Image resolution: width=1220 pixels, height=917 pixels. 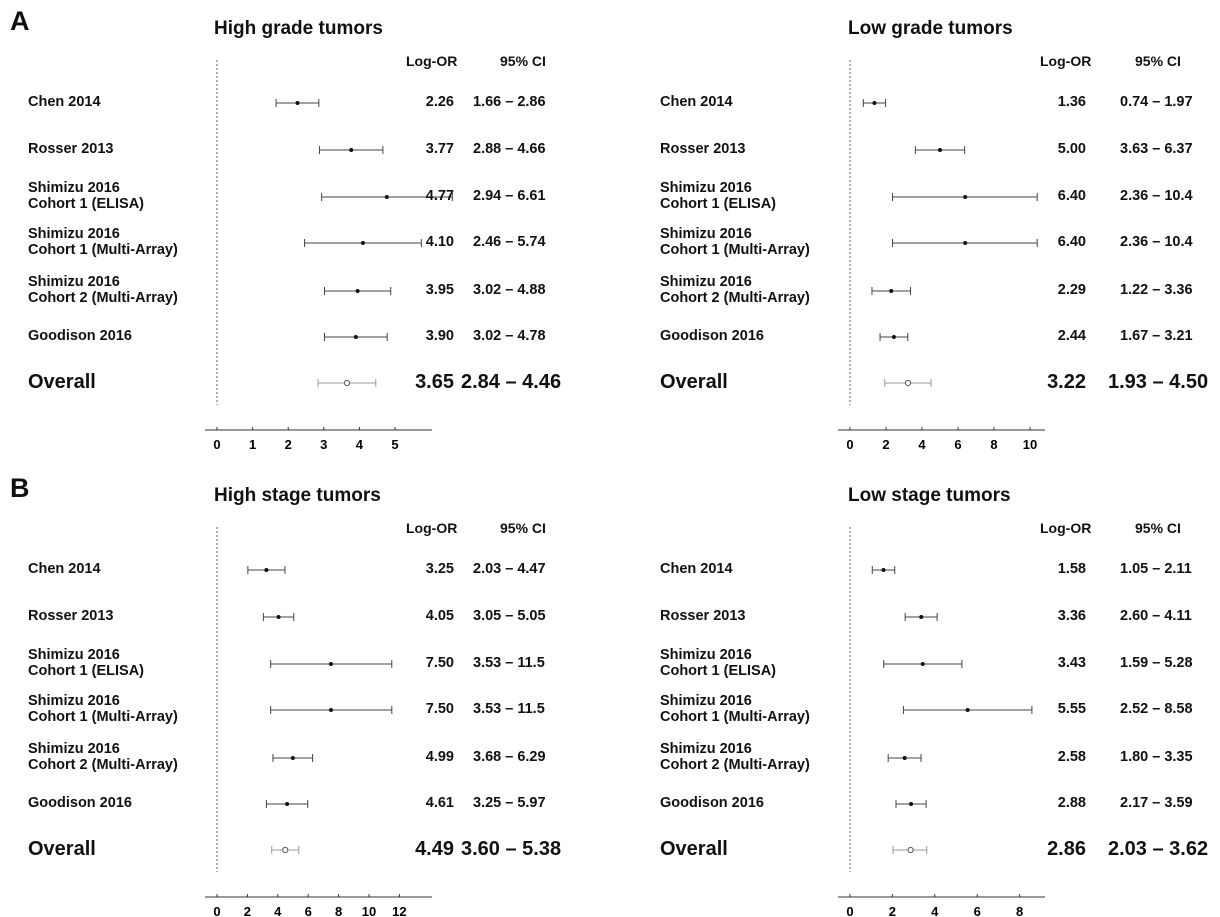 What do you see at coordinates (1156, 102) in the screenshot?
I see `ci-value: 0.74 – 1.97` at bounding box center [1156, 102].